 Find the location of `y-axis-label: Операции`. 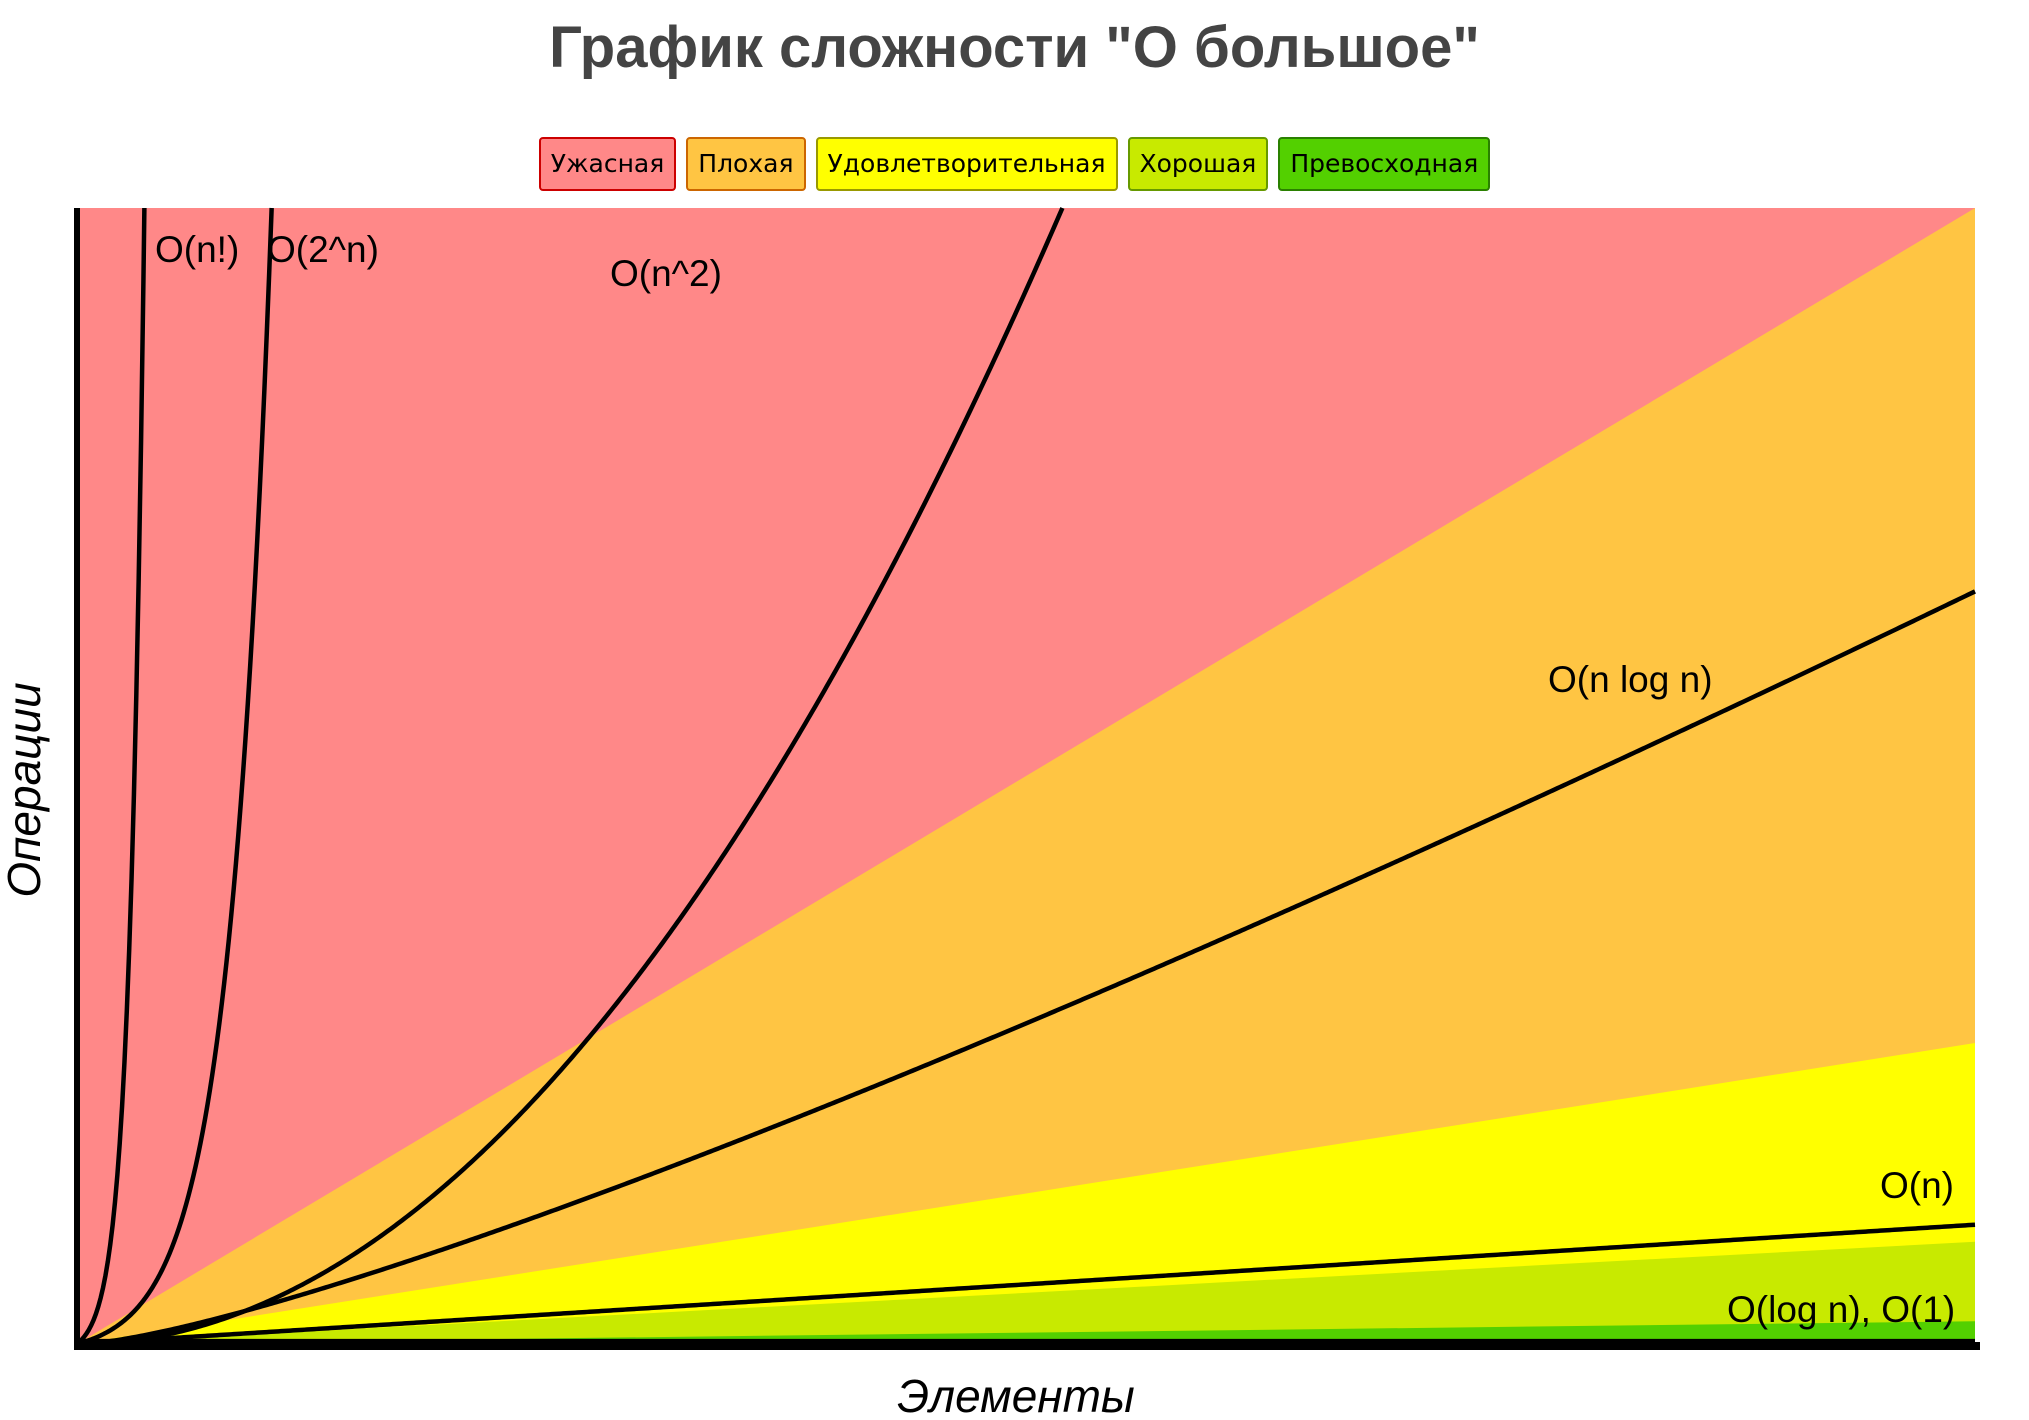

y-axis-label: Операции is located at coordinates (25, 789).